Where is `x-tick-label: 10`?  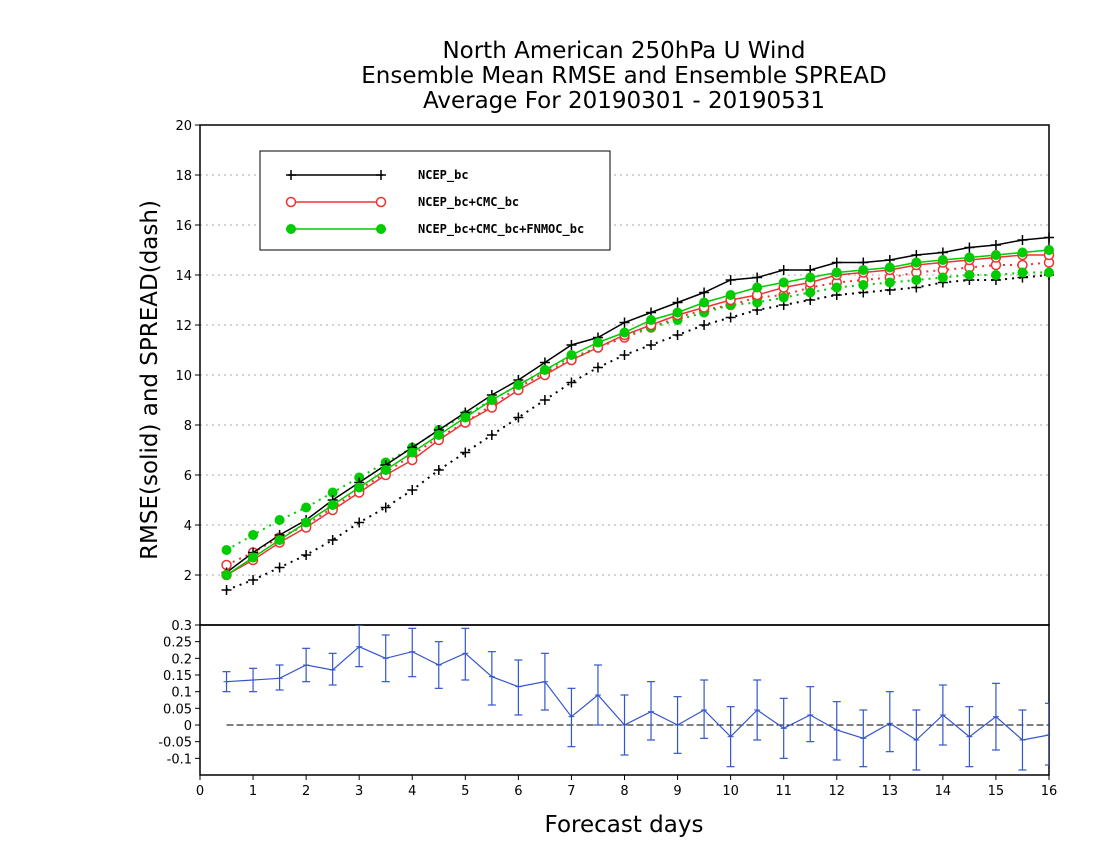 x-tick-label: 10 is located at coordinates (730, 791).